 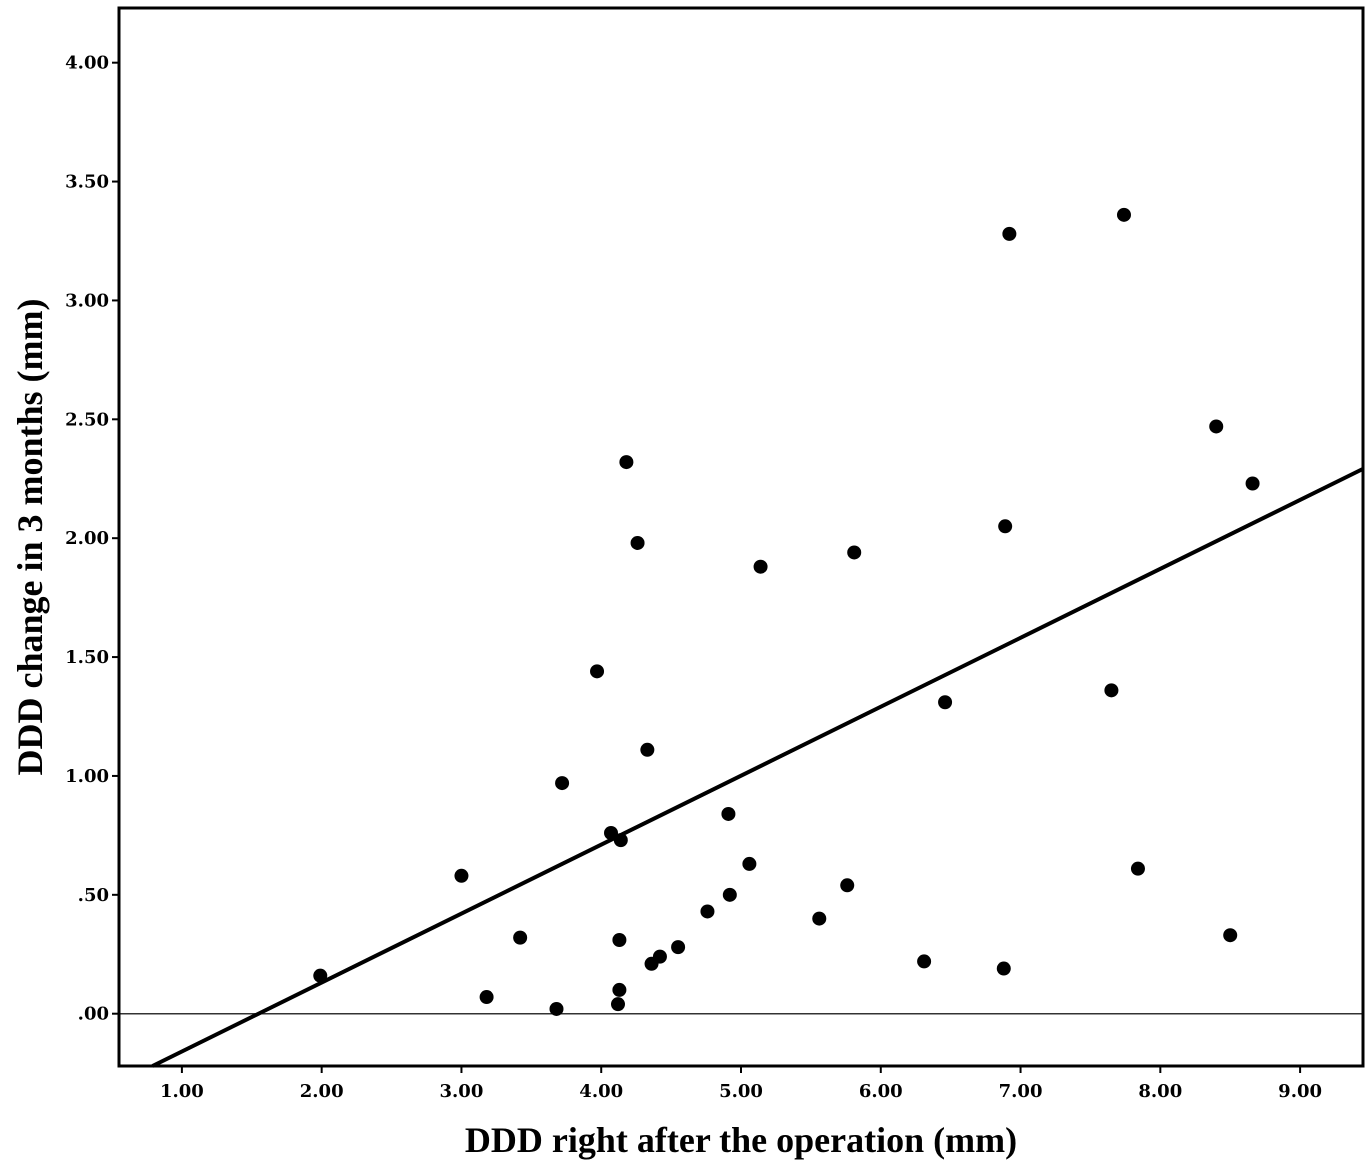 I want to click on y-tick-label: 3.50, so click(x=87, y=182).